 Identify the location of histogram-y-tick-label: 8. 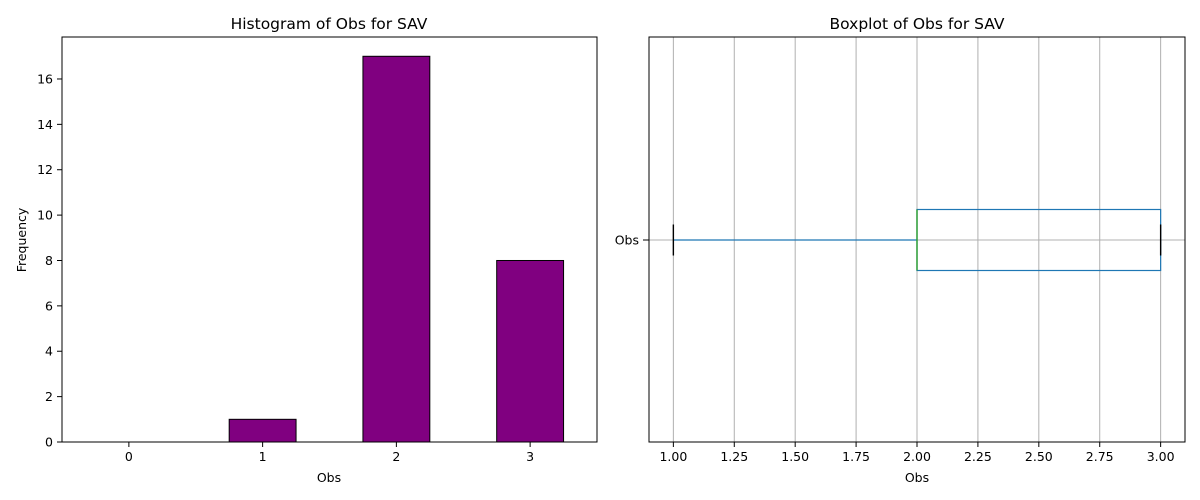
(49, 260).